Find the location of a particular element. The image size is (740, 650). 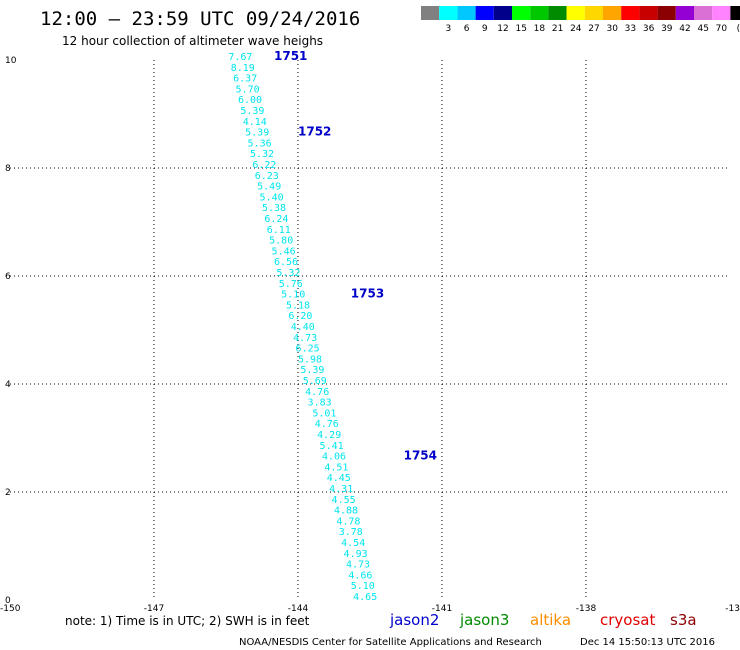

satellite-label-cryosat: cryosat is located at coordinates (627, 620).